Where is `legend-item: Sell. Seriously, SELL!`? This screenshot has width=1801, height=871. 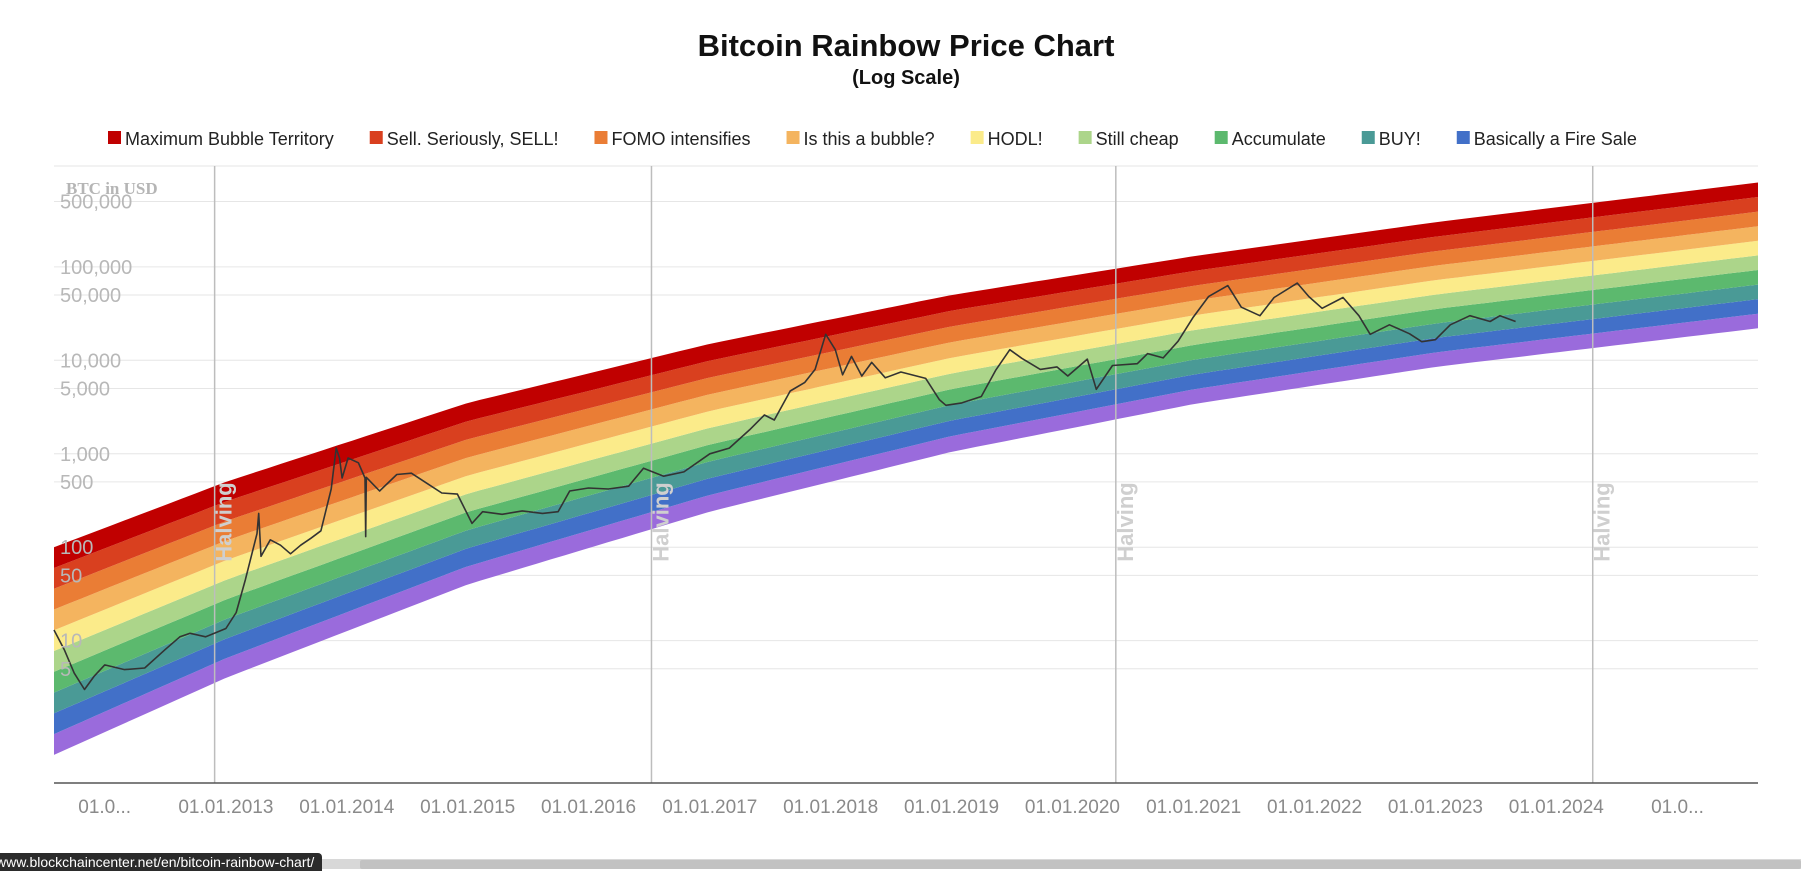 legend-item: Sell. Seriously, SELL! is located at coordinates (464, 139).